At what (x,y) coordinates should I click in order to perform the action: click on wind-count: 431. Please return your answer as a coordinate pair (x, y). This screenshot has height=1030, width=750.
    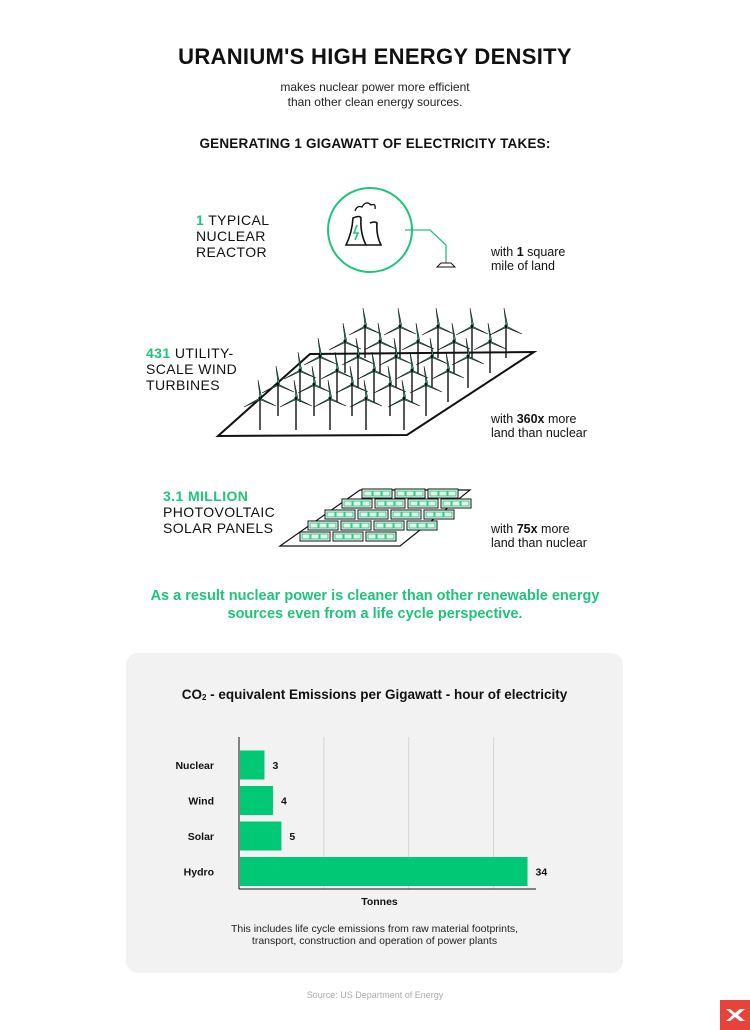
    Looking at the image, I should click on (158, 353).